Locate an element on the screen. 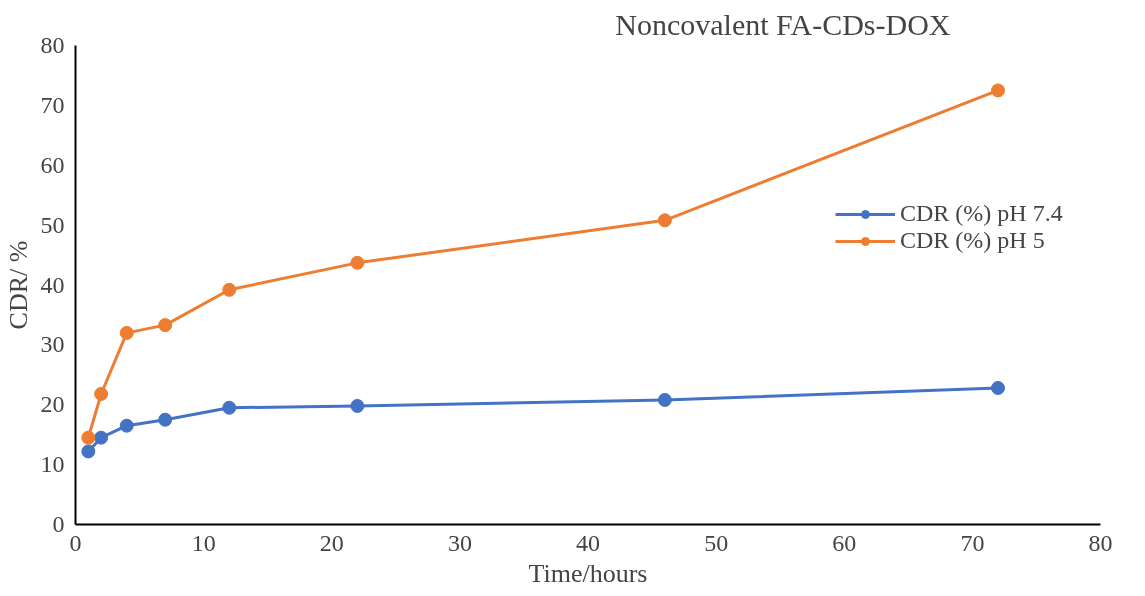 The image size is (1145, 596). y-tick-label: 20 is located at coordinates (52, 404).